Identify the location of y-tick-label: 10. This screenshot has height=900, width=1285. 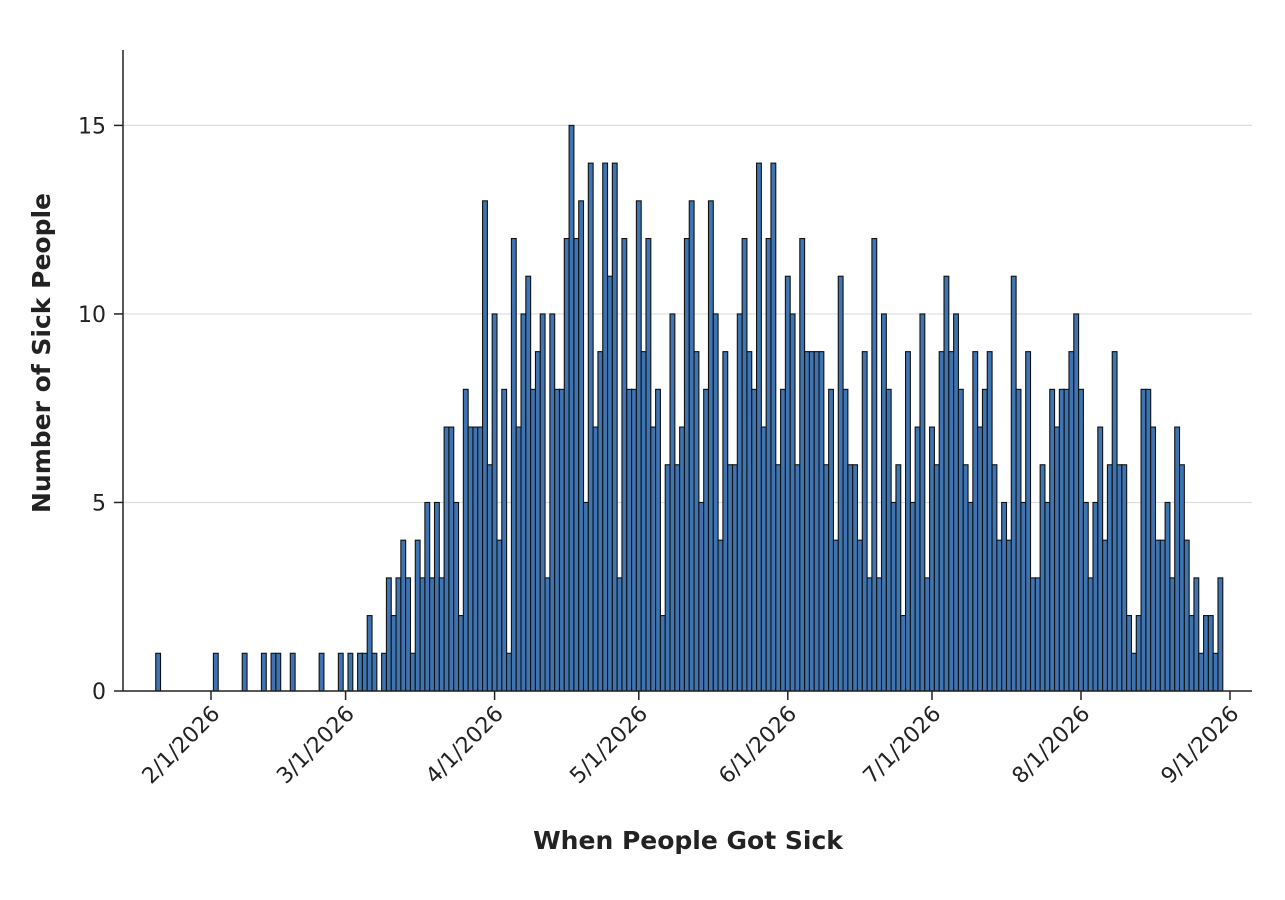
(92, 315).